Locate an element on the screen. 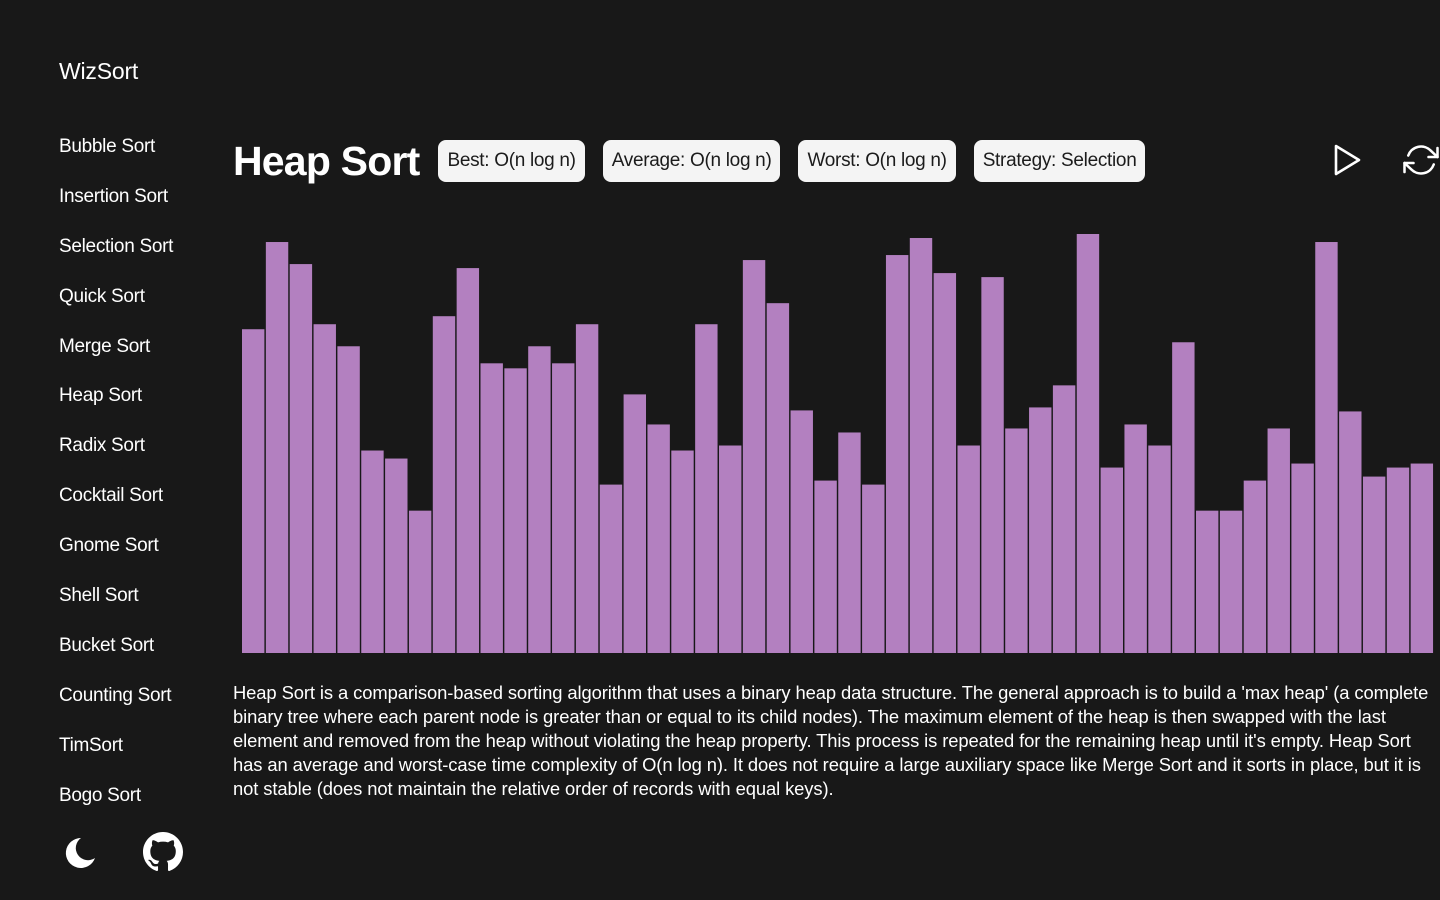 This screenshot has width=1440, height=900. play-icon is located at coordinates (1347, 160).